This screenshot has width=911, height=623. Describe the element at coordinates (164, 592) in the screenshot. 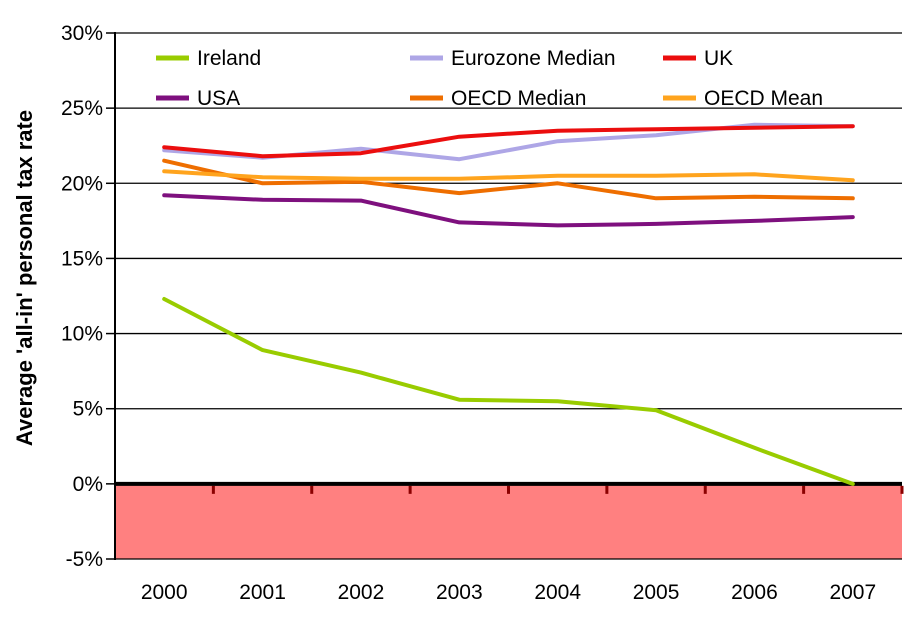

I see `x-tick-label: 2000` at that location.